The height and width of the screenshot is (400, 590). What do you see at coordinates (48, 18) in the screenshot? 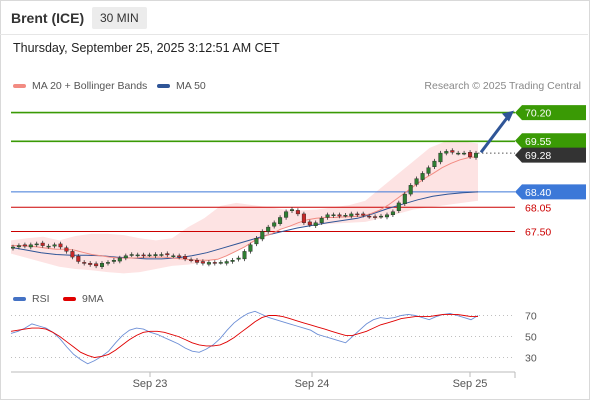
I see `instrument-title: Brent (ICE)` at bounding box center [48, 18].